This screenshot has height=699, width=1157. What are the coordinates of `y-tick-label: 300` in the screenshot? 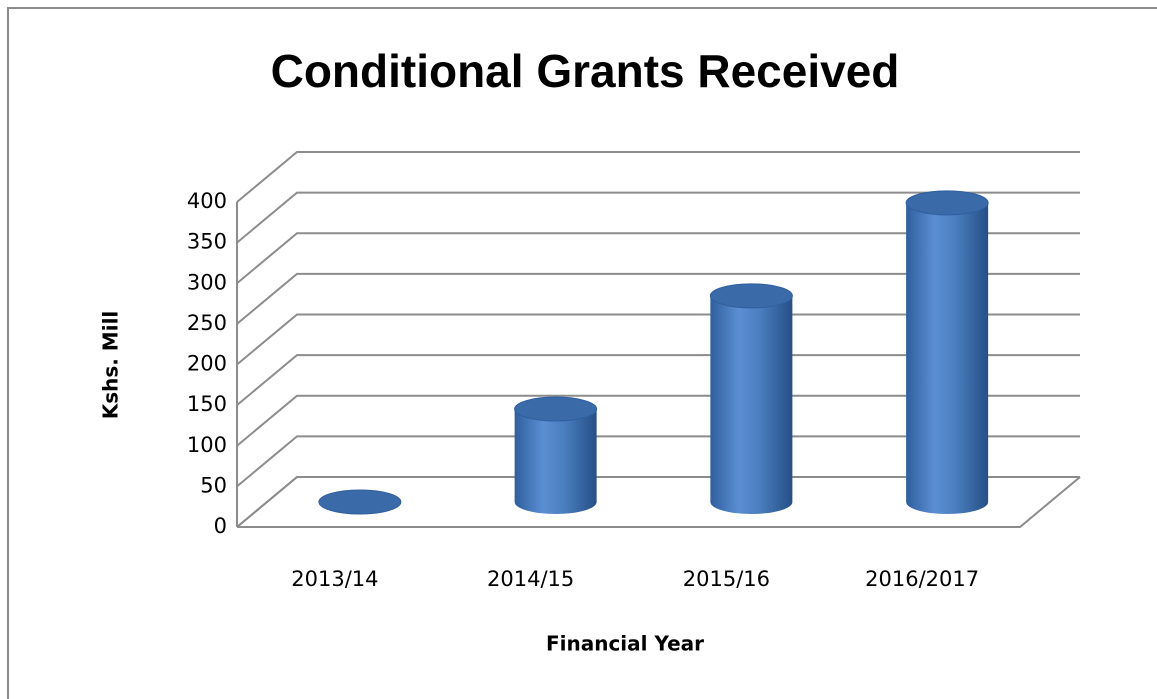 It's located at (207, 282).